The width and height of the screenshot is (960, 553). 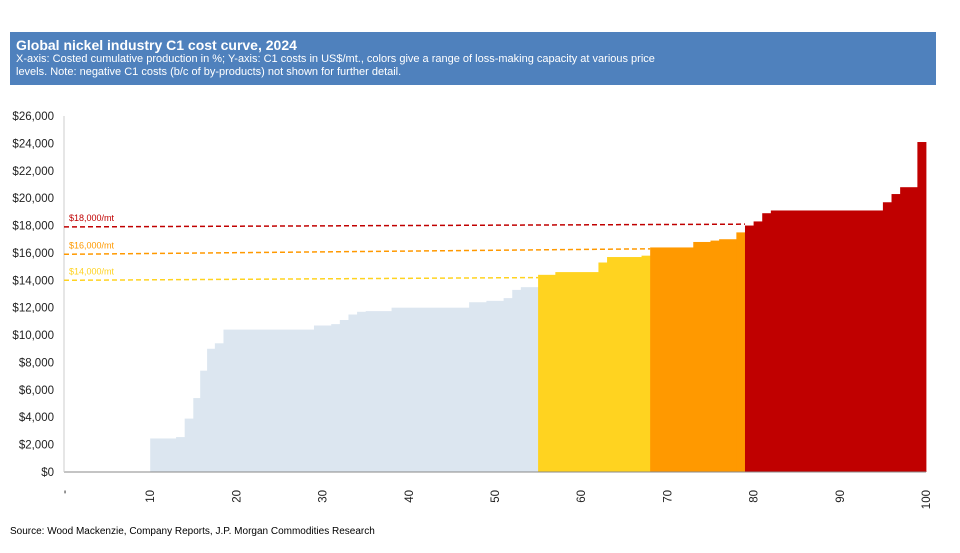 What do you see at coordinates (755, 496) in the screenshot?
I see `x-tick-label-8: 80` at bounding box center [755, 496].